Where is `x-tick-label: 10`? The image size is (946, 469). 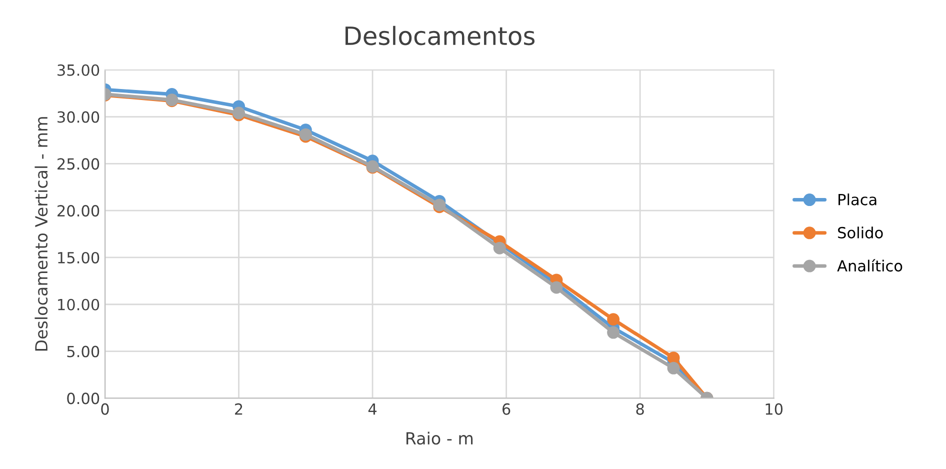 x-tick-label: 10 is located at coordinates (774, 409).